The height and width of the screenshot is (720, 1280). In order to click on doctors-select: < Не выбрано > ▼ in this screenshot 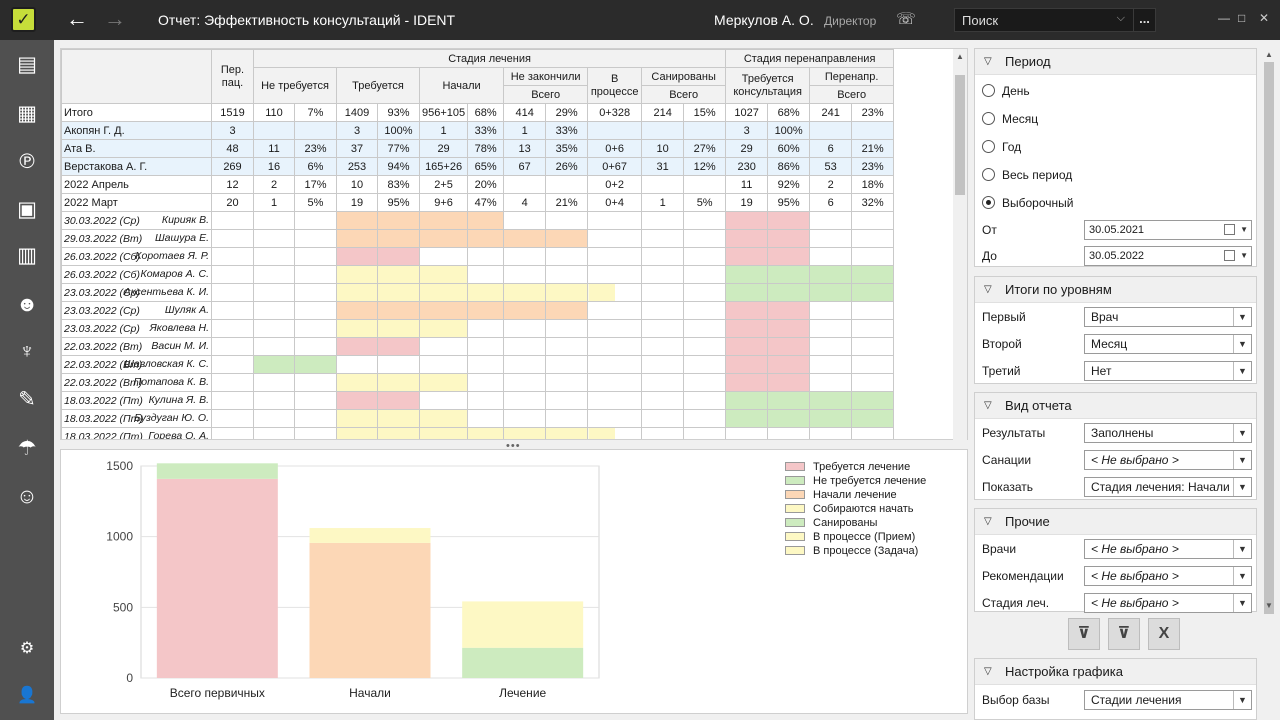, I will do `click(1168, 549)`.